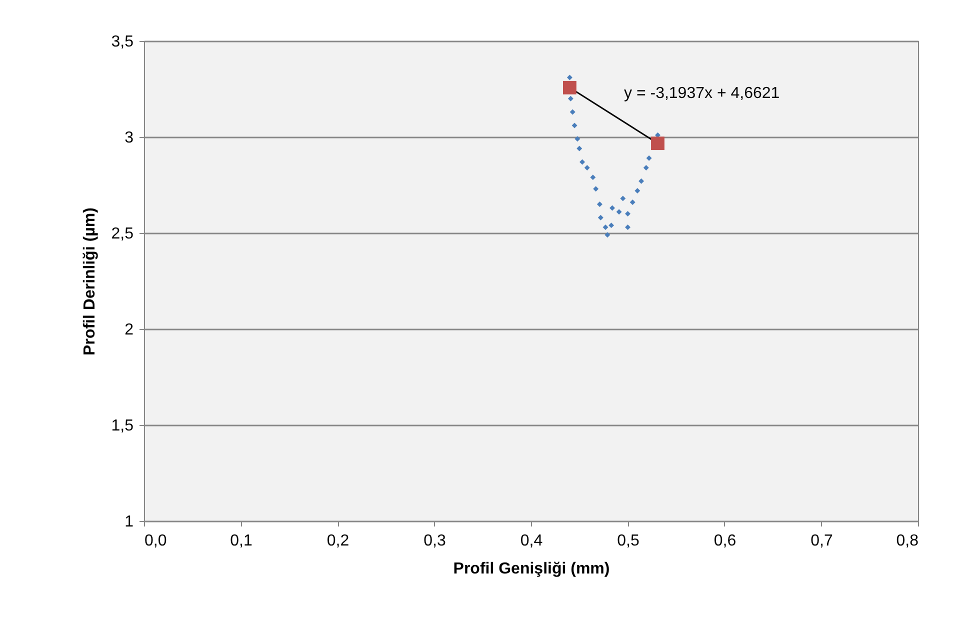 The image size is (955, 636). I want to click on y-tick-label: 2, so click(129, 330).